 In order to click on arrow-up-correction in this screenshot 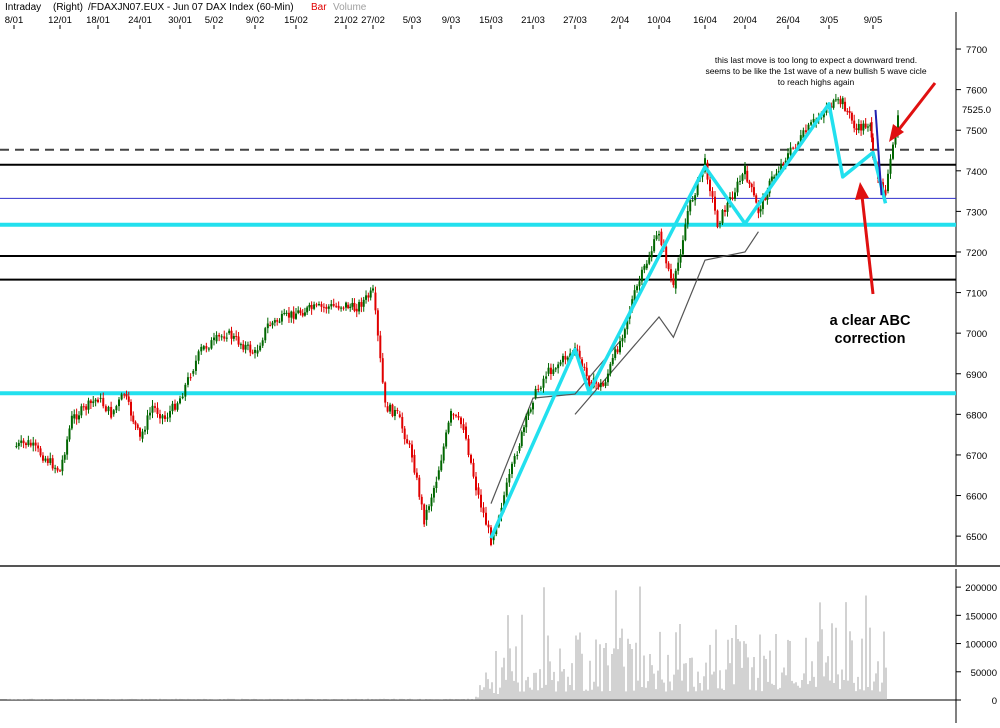, I will do `click(867, 245)`.